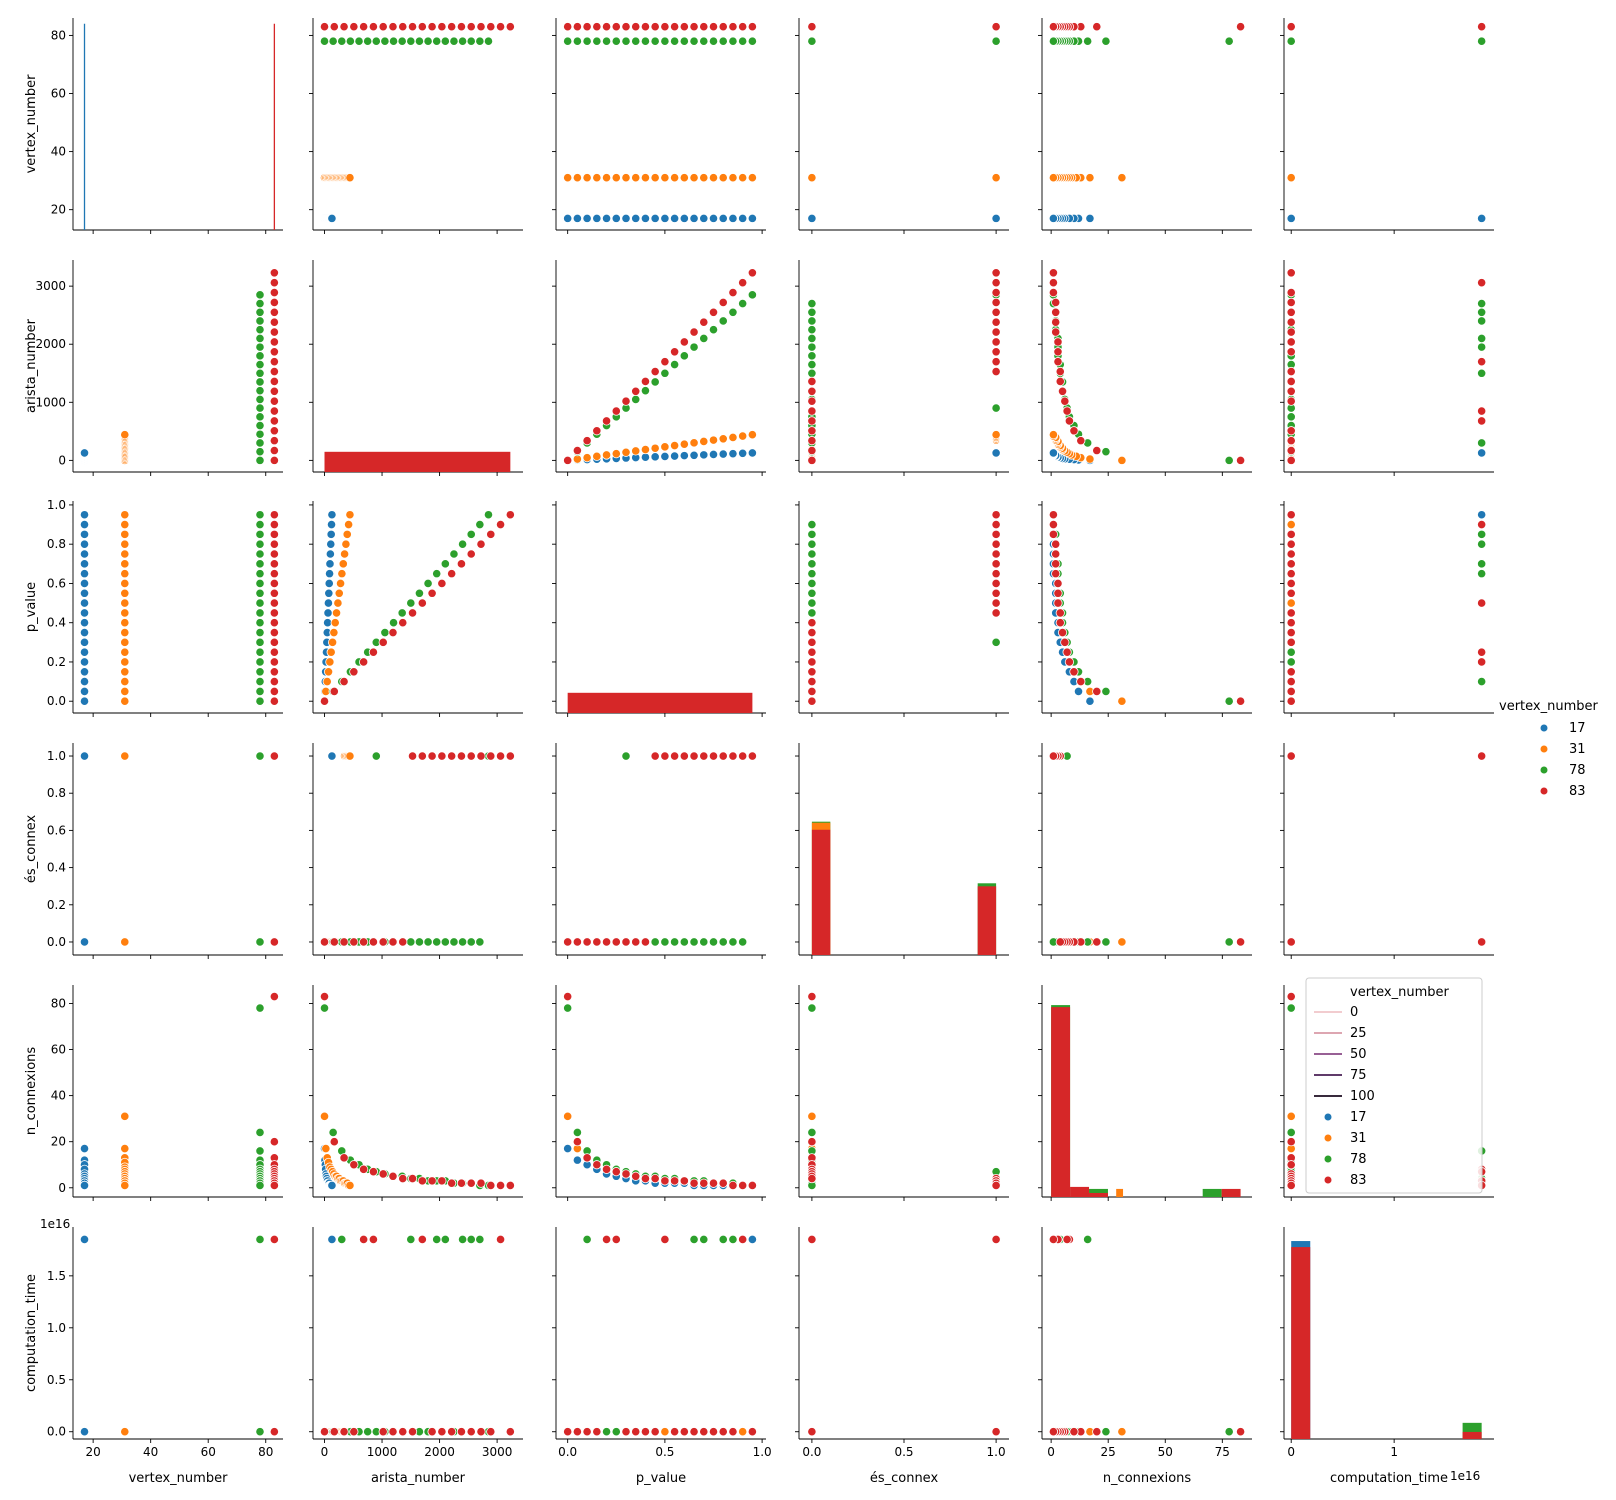 The image size is (1616, 1500). Describe the element at coordinates (167, 1093) in the screenshot. I see `panel-vertex-number-vs-n-connexions: 0 20 40 60 80` at that location.